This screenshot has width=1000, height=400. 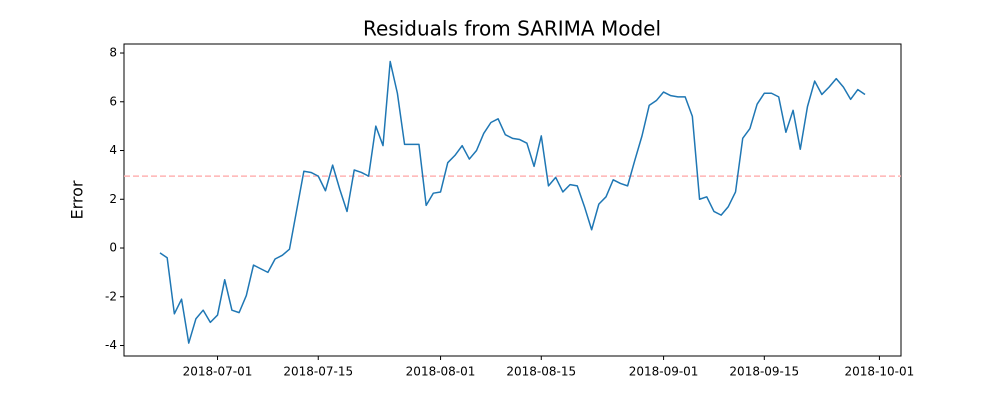 I want to click on x-tick-label: 2018-08-01, so click(x=441, y=372).